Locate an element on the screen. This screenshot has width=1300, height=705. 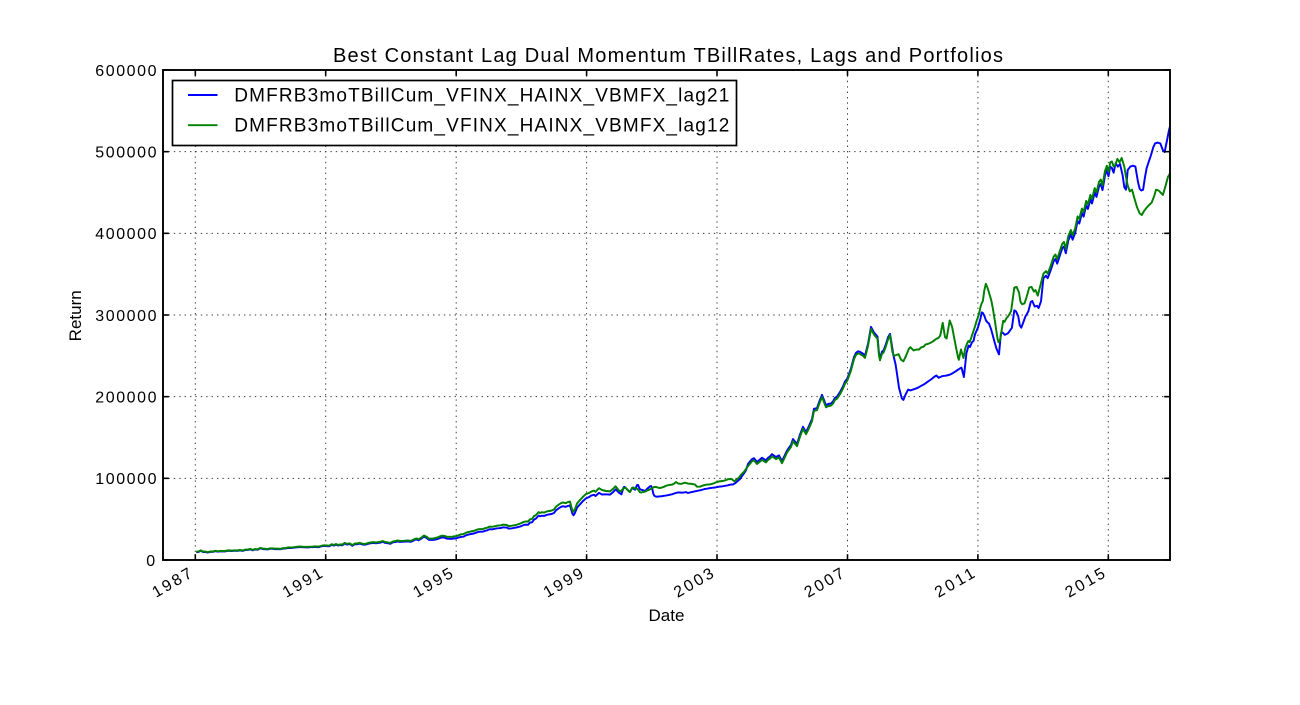
svg-text: 600000 is located at coordinates (125, 71).